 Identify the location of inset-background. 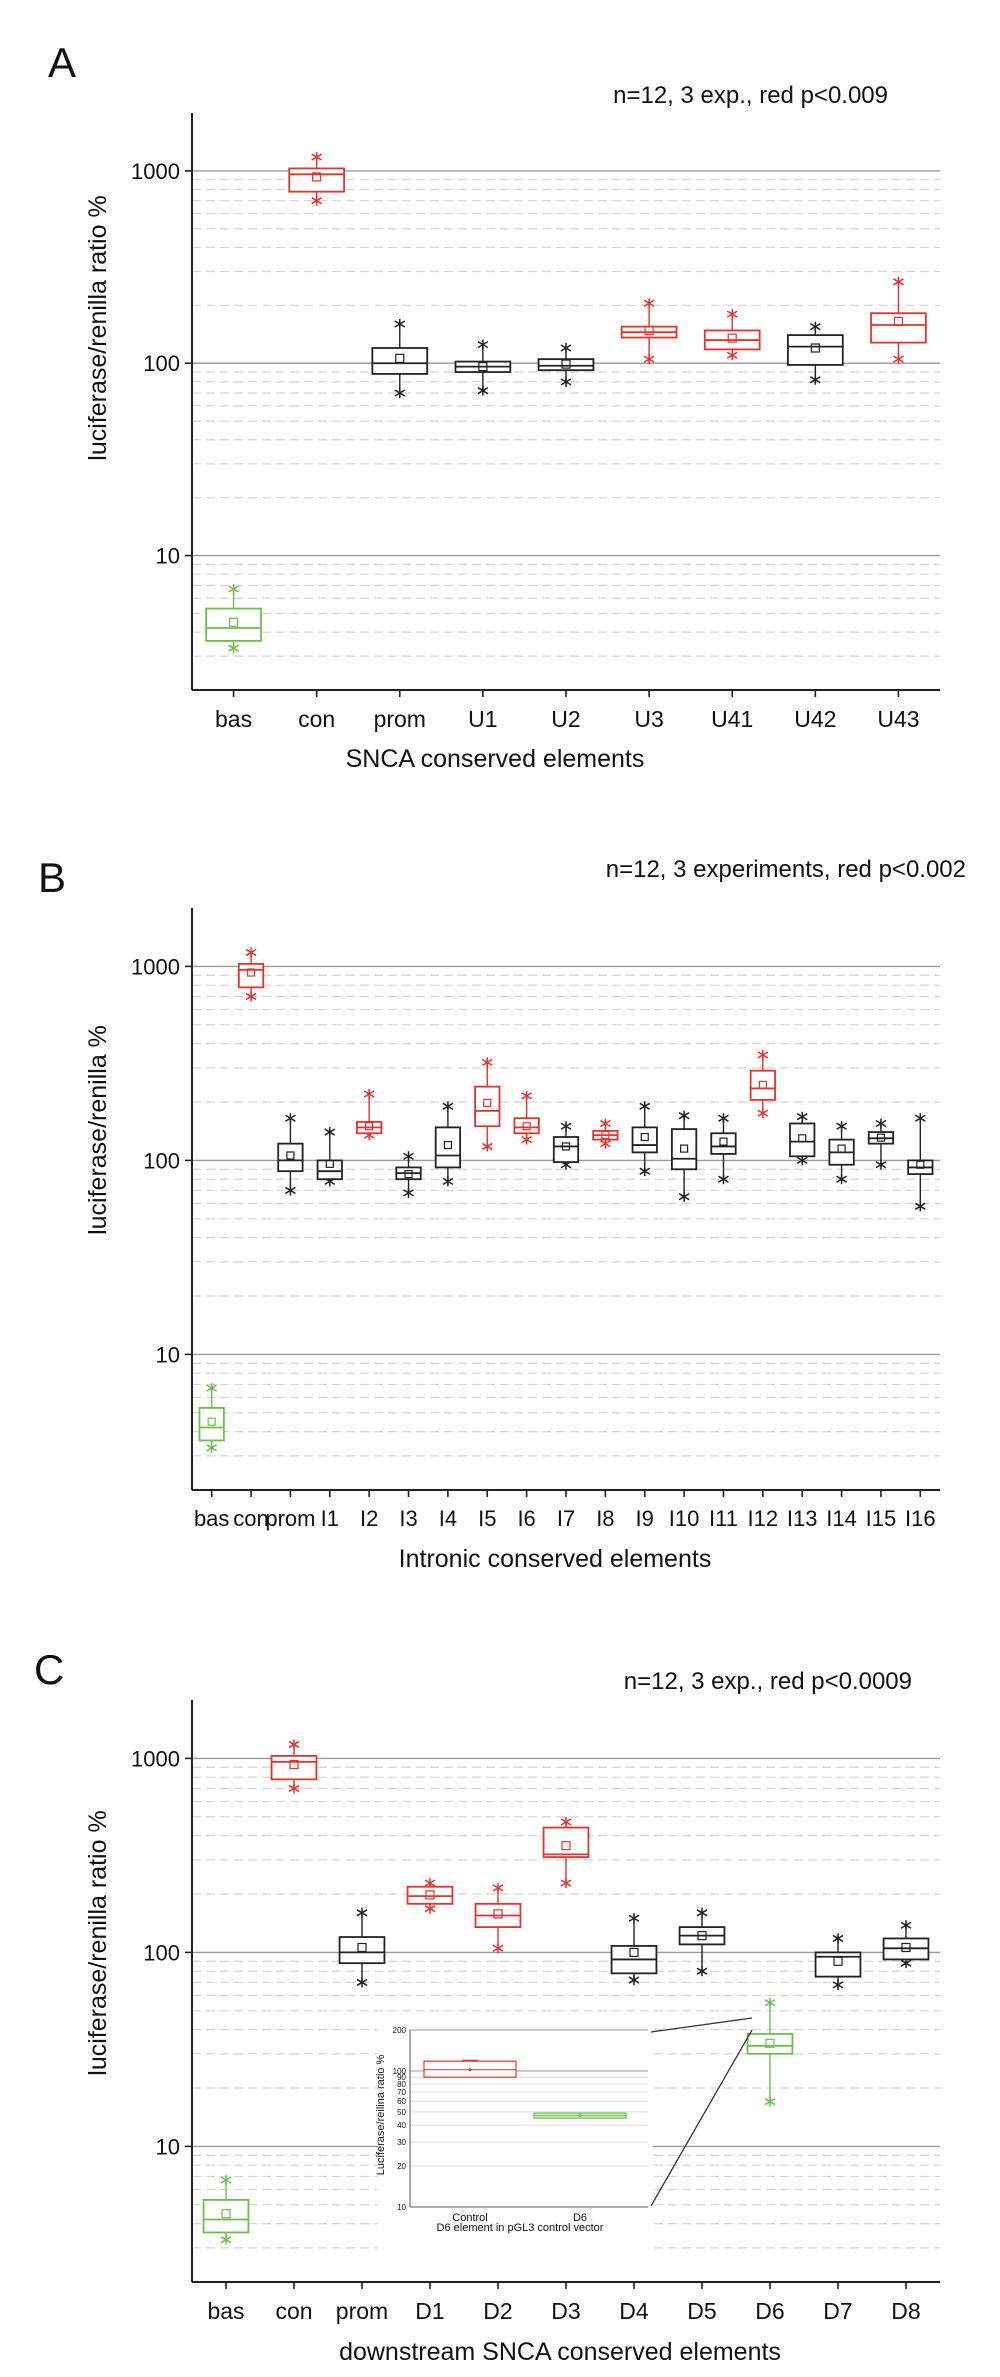
(515, 2136).